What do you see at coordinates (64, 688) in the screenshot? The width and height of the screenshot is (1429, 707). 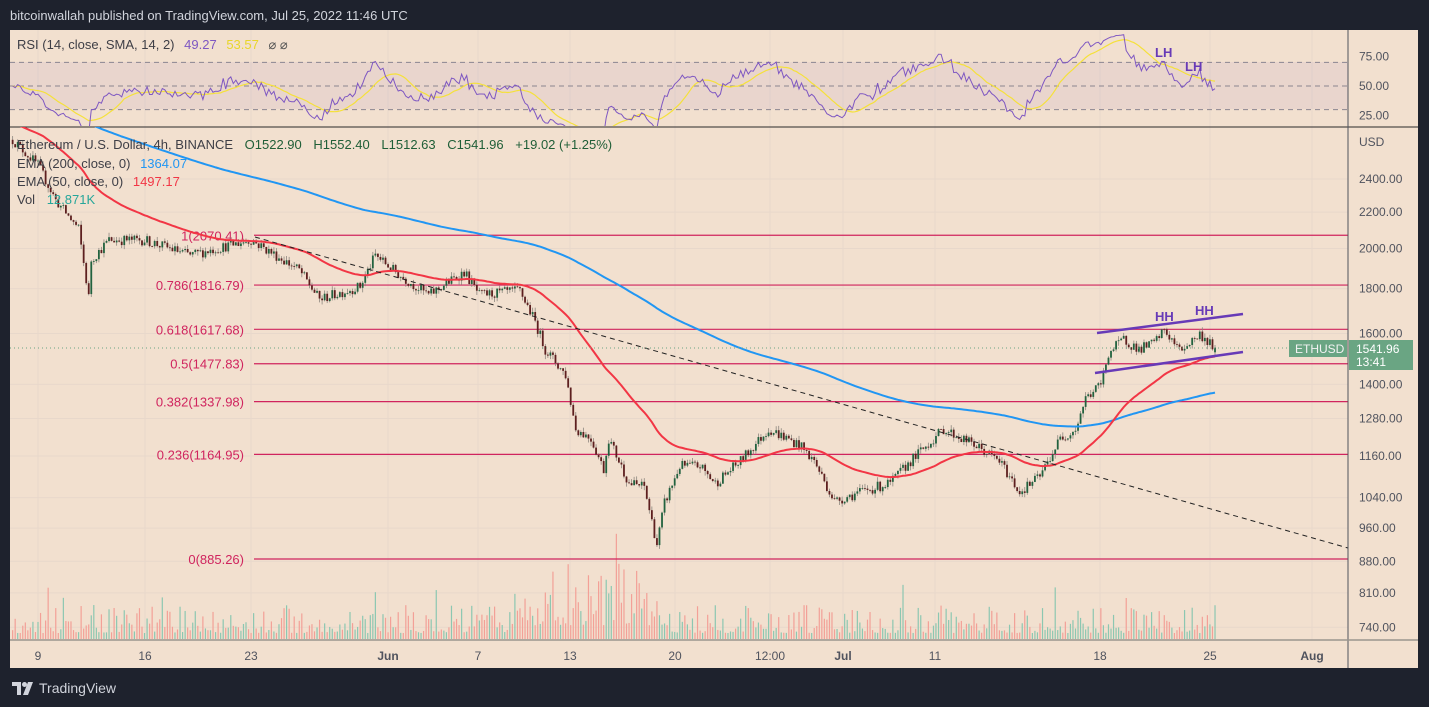 I see `tradingview-logo: TradingView` at bounding box center [64, 688].